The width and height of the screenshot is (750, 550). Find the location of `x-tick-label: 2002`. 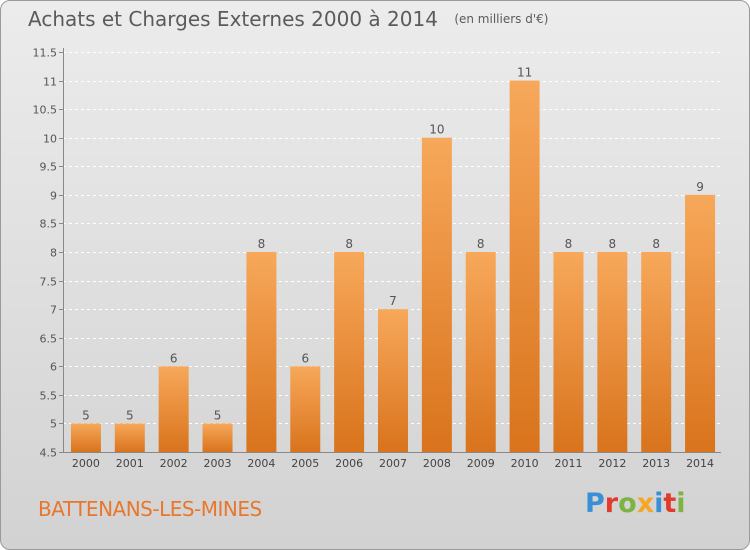

x-tick-label: 2002 is located at coordinates (174, 463).